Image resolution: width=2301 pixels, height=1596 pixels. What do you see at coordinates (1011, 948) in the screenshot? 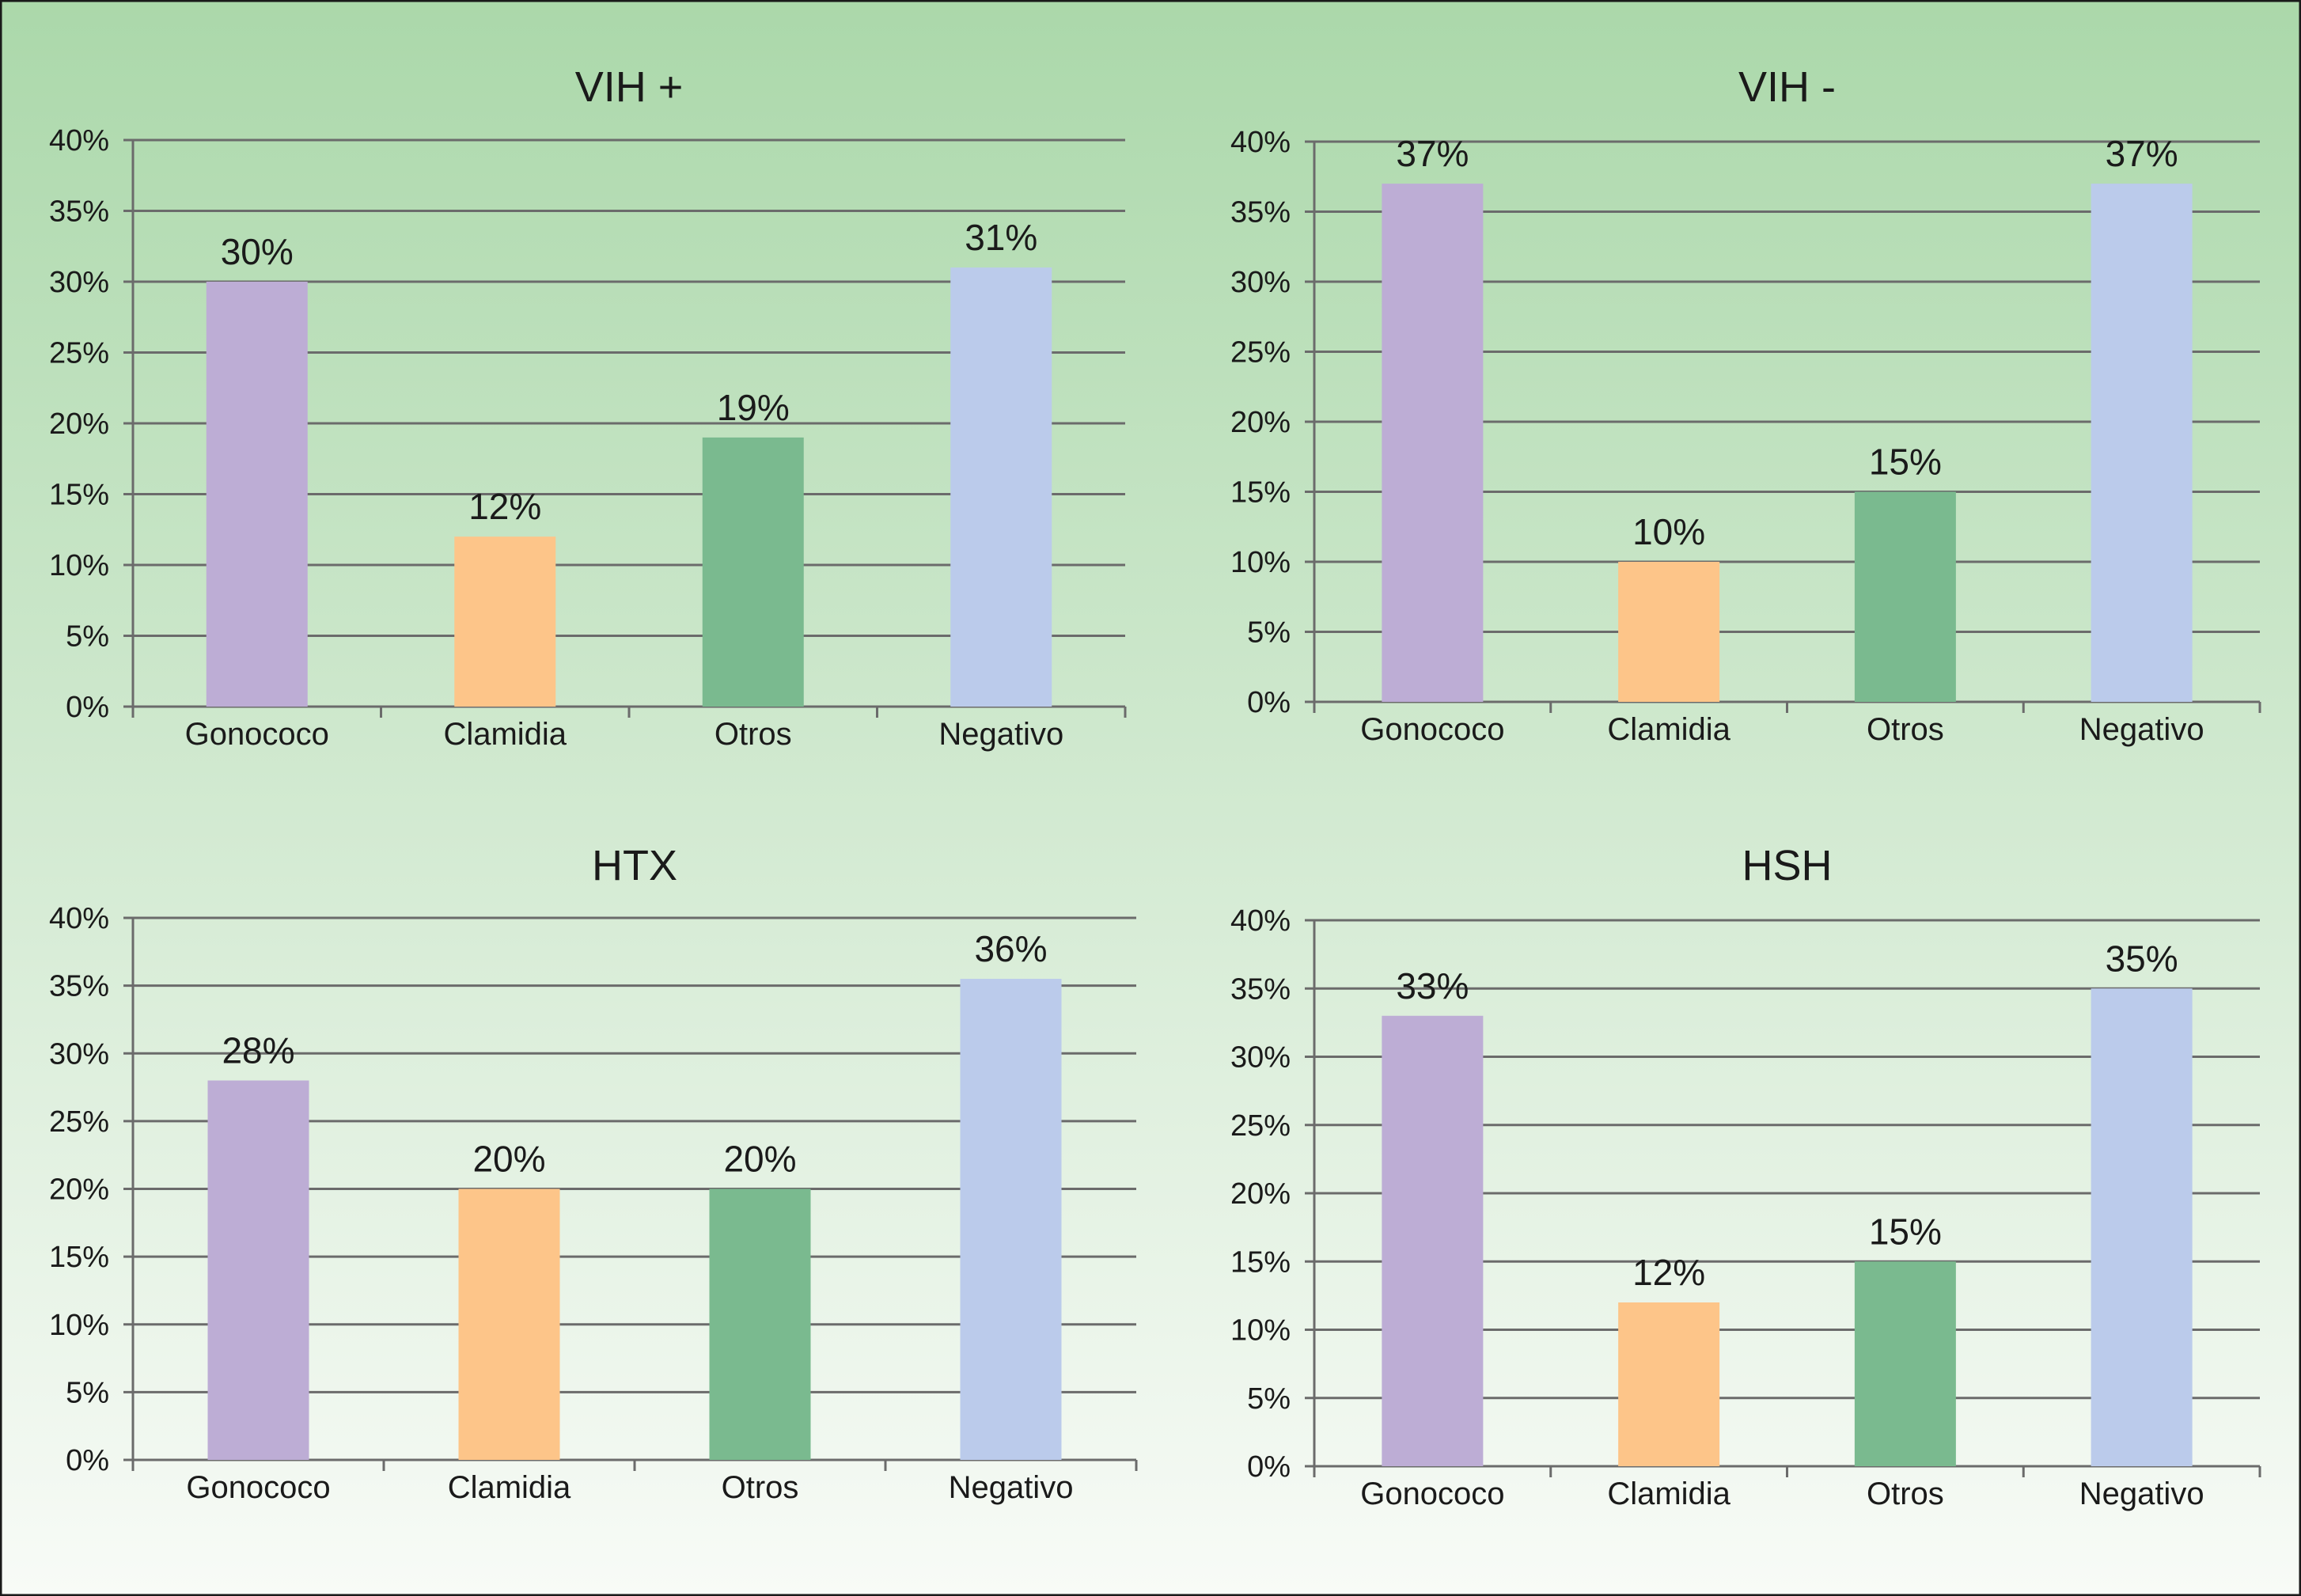
I see `data-label-negativo: 36%` at bounding box center [1011, 948].